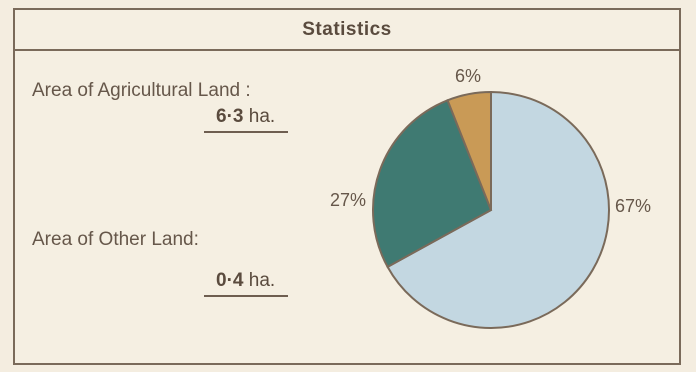  Describe the element at coordinates (262, 280) in the screenshot. I see `other-land-unit: ha.` at that location.